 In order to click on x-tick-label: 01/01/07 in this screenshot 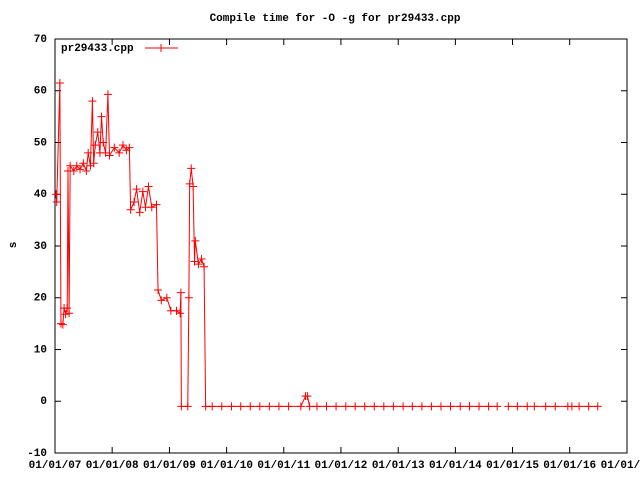, I will do `click(55, 466)`.